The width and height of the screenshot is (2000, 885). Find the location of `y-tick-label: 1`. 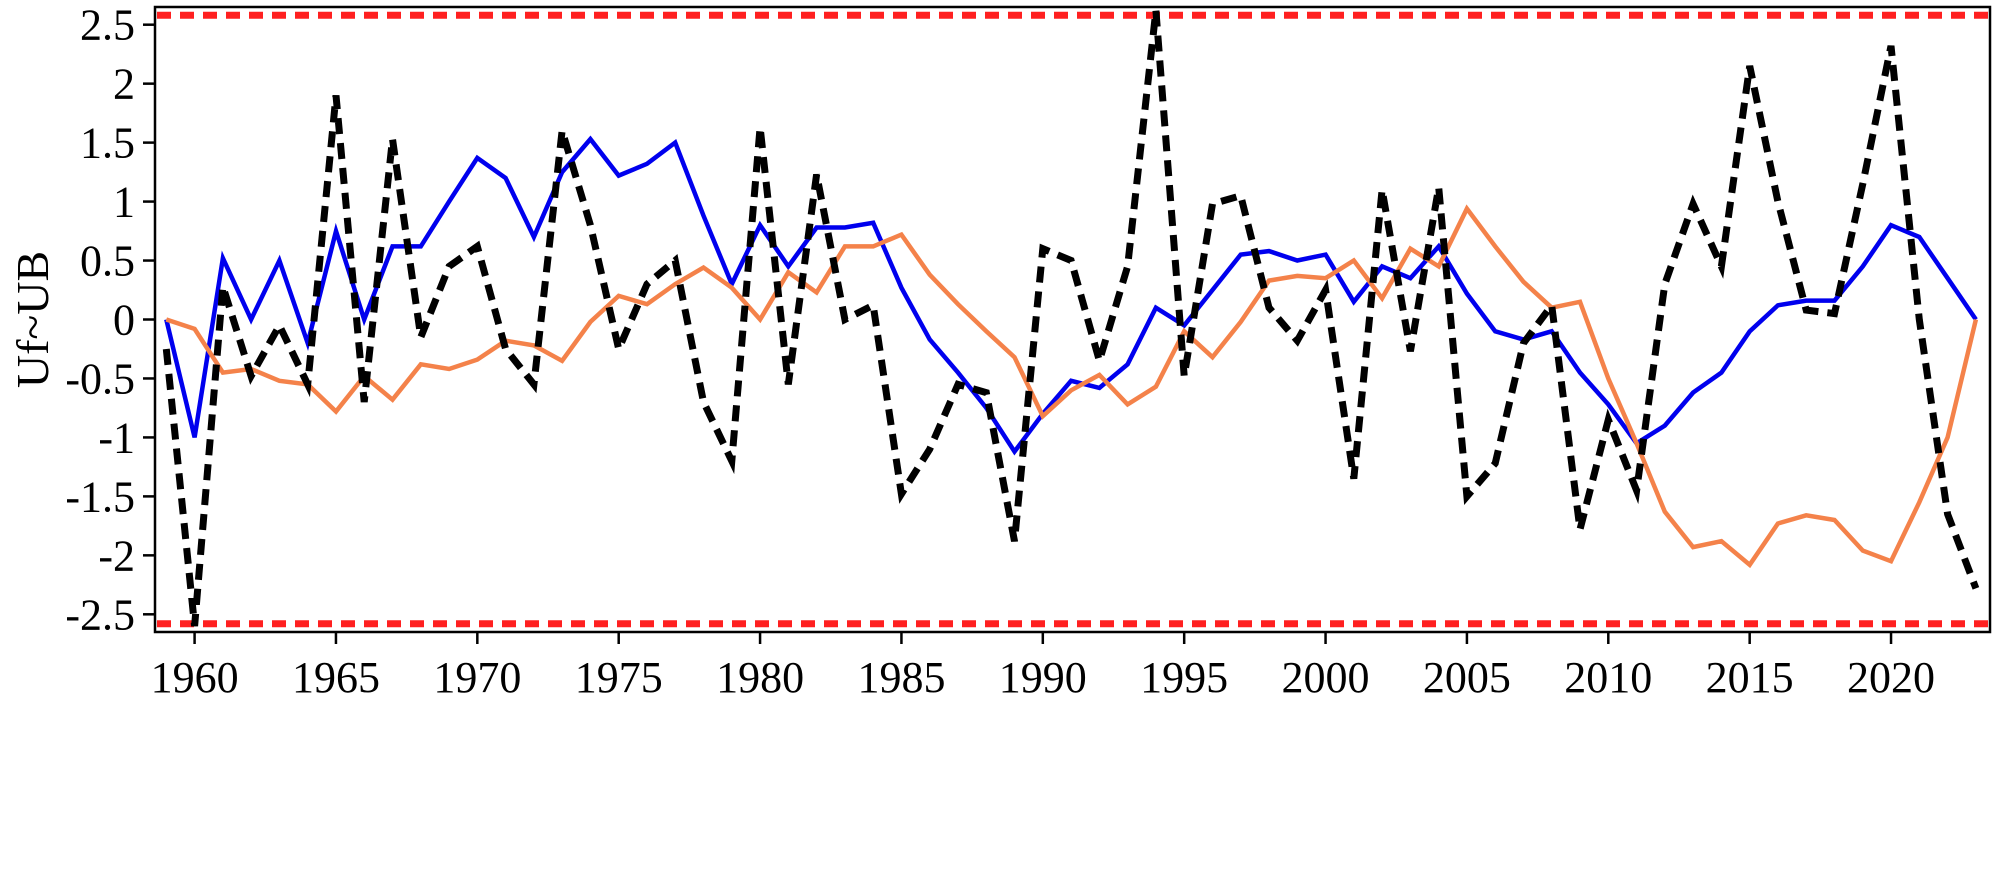

y-tick-label: 1 is located at coordinates (124, 202).